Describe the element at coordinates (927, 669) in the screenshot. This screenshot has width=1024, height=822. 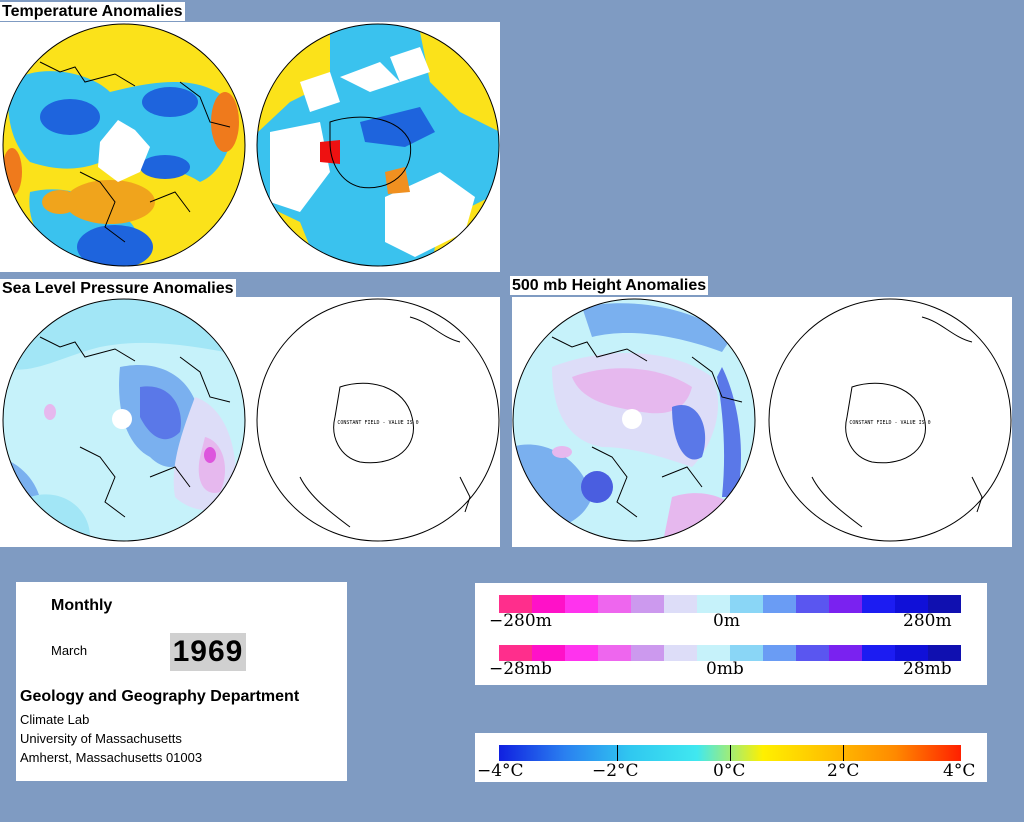
I see `pressure-max-label: 28mb` at that location.